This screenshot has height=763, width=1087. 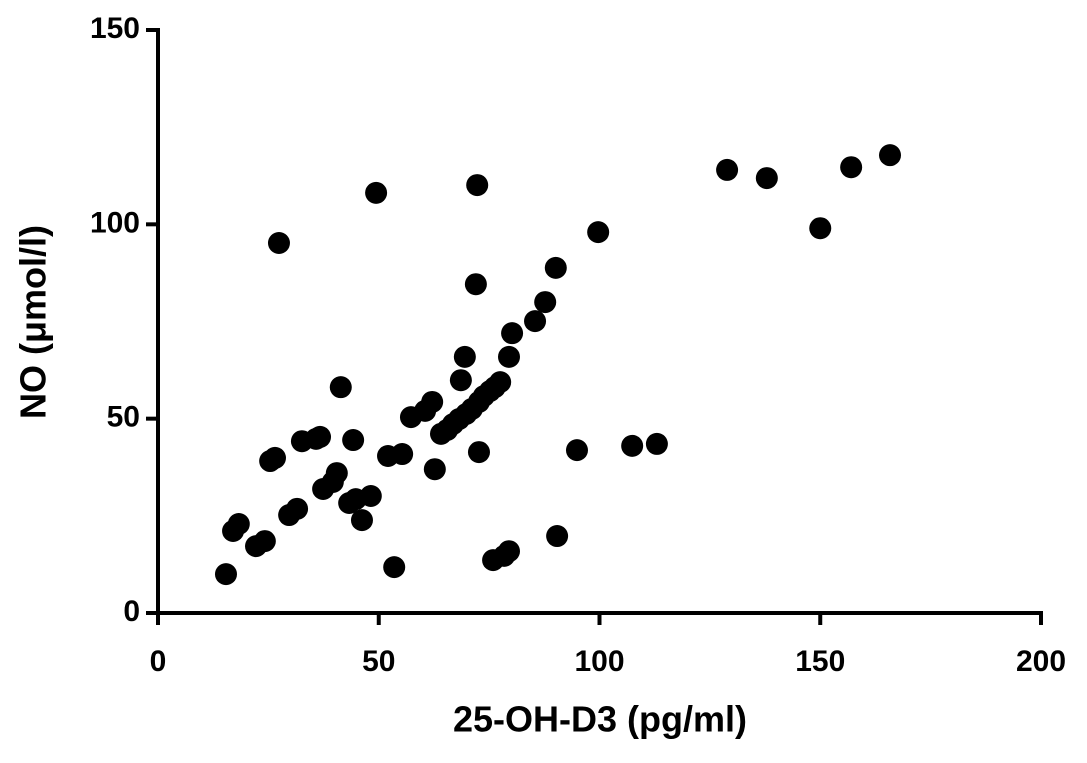 I want to click on y-tick-label: 0, so click(x=131, y=611).